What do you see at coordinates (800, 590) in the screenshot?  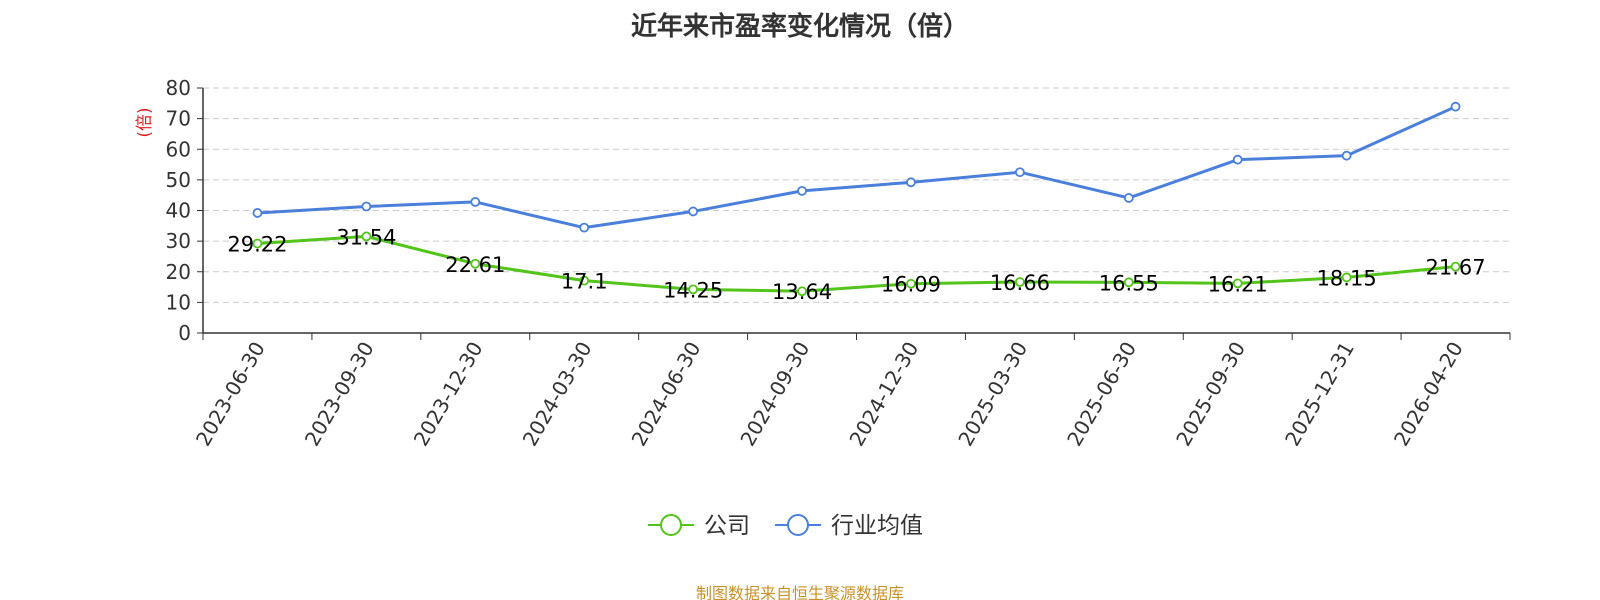 I see `data-source-note: 制图数据来自恒生聚源数据库` at bounding box center [800, 590].